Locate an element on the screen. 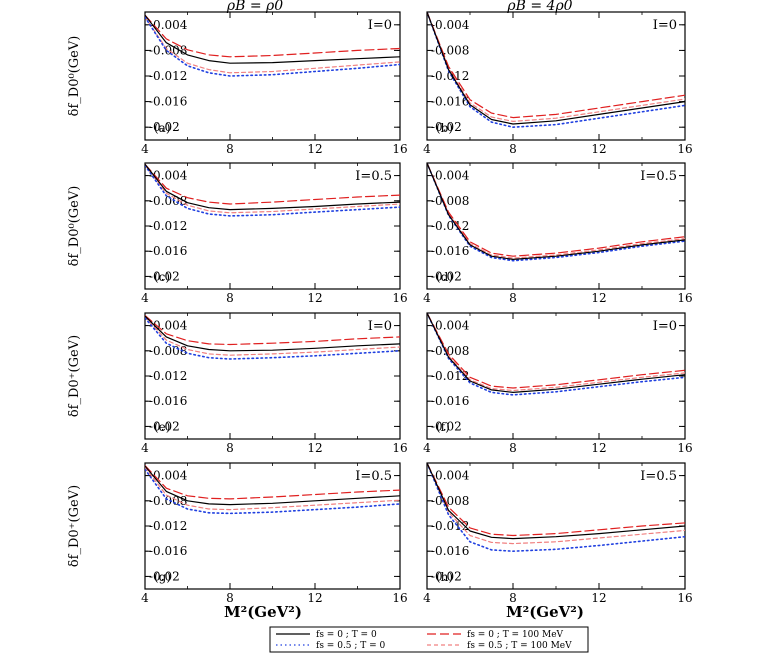 This screenshot has height=654, width=762. panel-label: (e) is located at coordinates (162, 427).